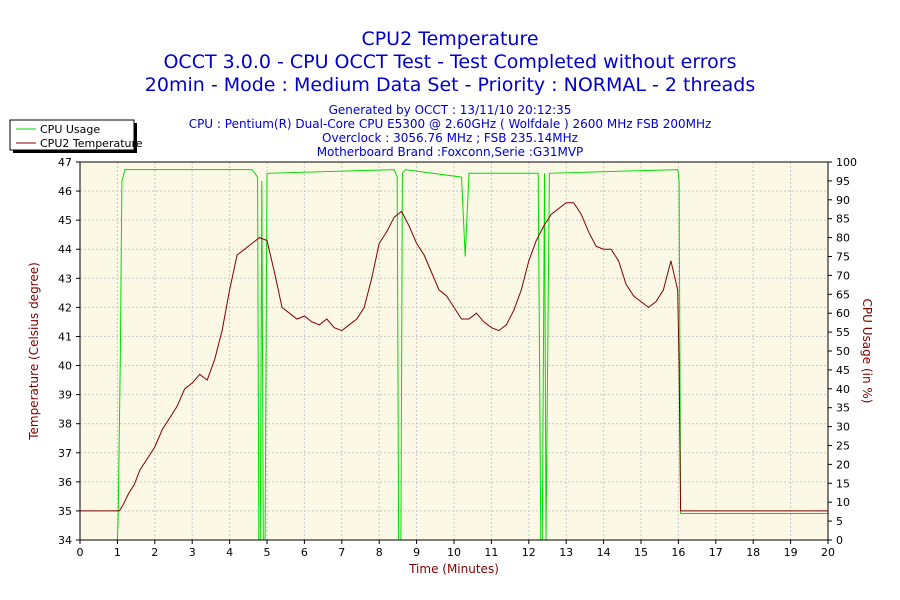 The height and width of the screenshot is (600, 900). I want to click on y-right-tick-label: 80, so click(843, 238).